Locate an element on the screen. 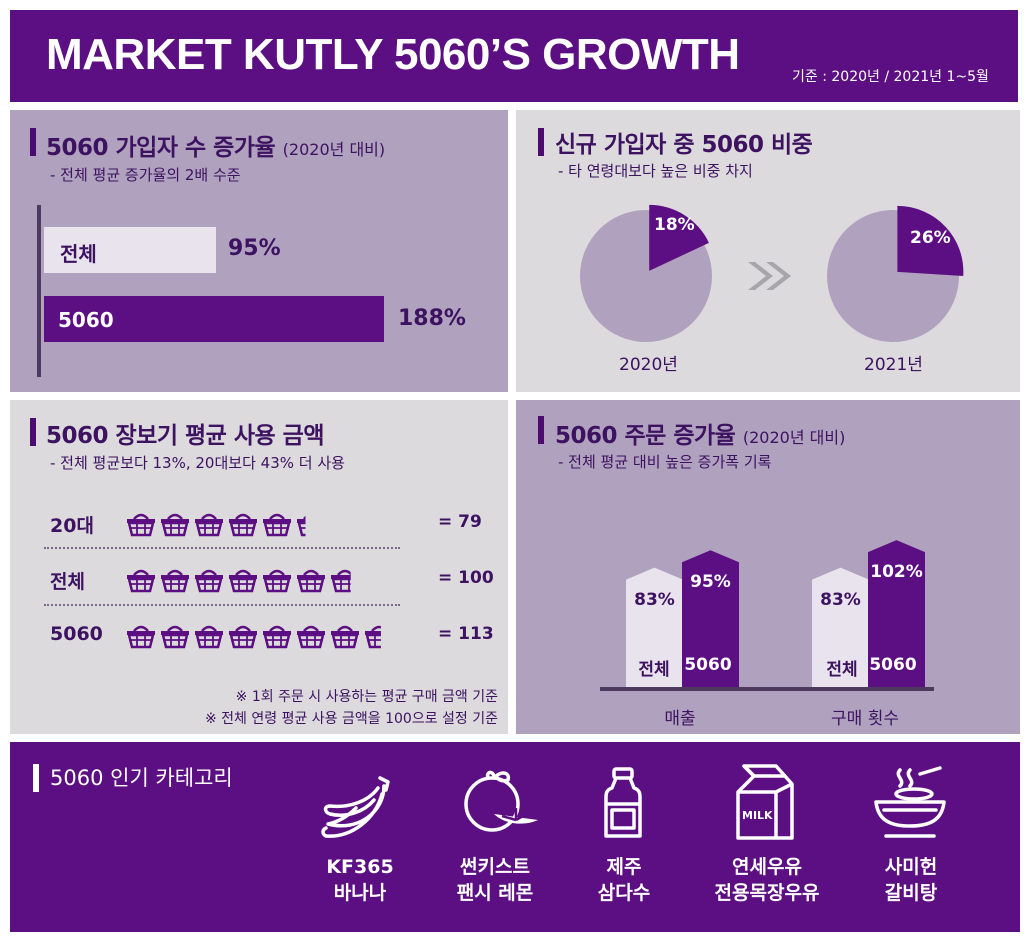  product-name-line2: 전용목장우유 is located at coordinates (767, 893).